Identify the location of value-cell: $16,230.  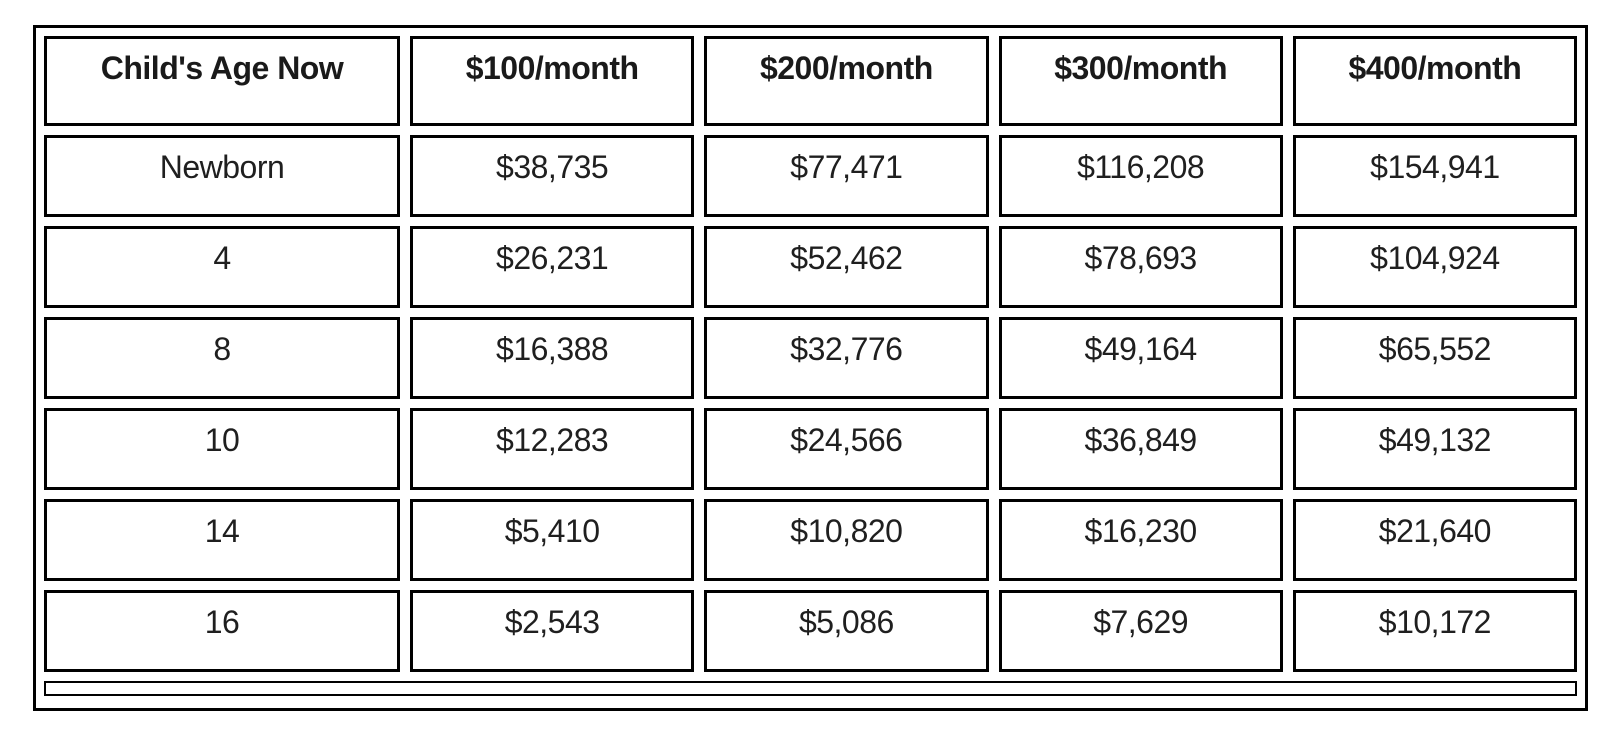
(1140, 540).